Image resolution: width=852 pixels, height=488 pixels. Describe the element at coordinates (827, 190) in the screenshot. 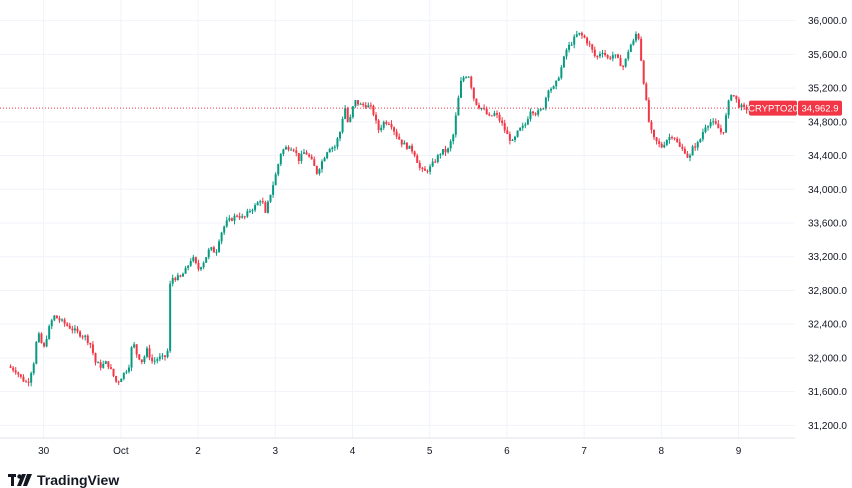

I see `y-tick-label: 34,000.0` at that location.